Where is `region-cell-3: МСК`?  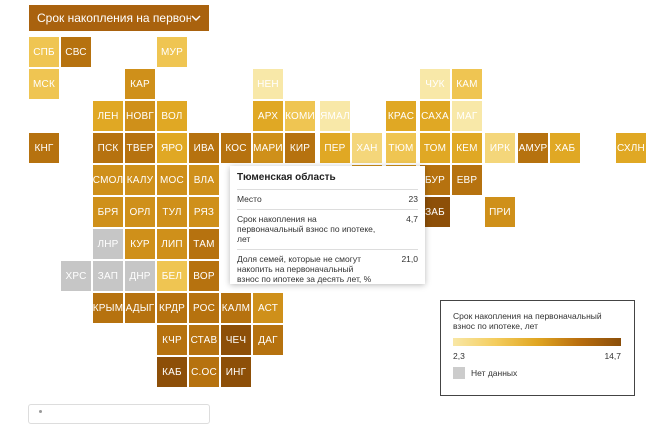
region-cell-3: МСК is located at coordinates (44, 84).